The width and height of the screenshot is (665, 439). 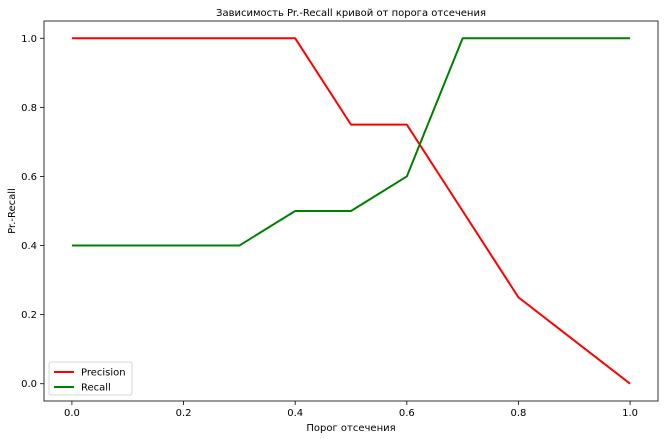 I want to click on y-tick-label: 0.0, so click(x=29, y=384).